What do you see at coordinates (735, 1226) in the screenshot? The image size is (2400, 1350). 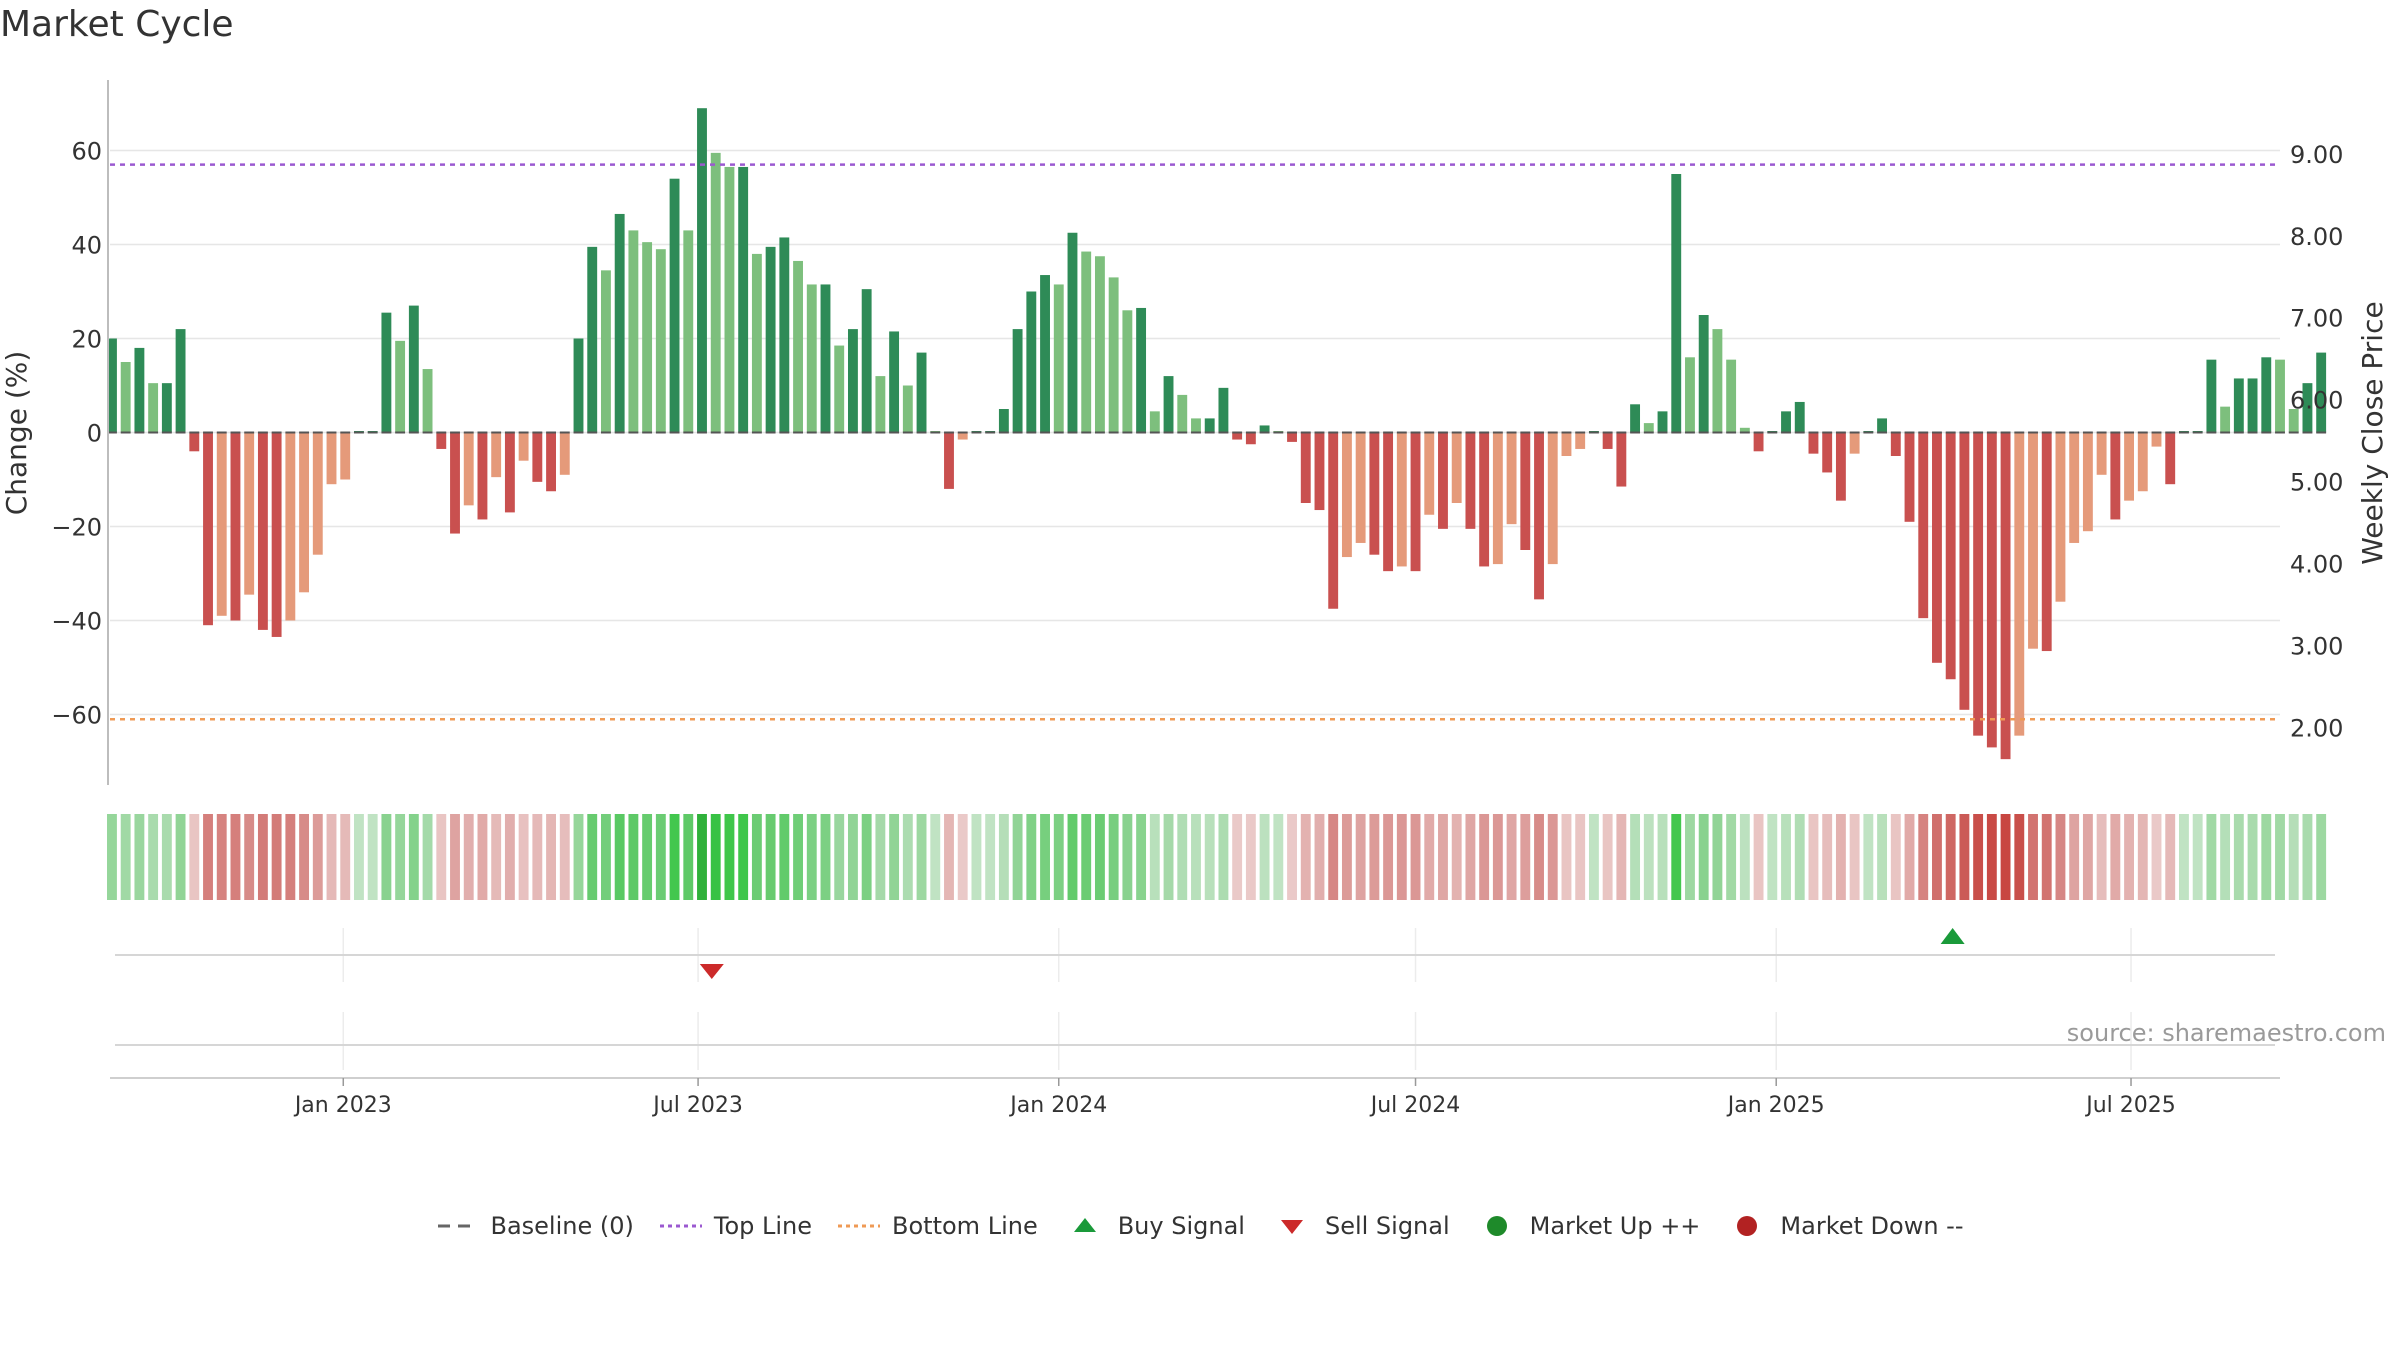 I see `legend-item-top-line: Top Line` at bounding box center [735, 1226].